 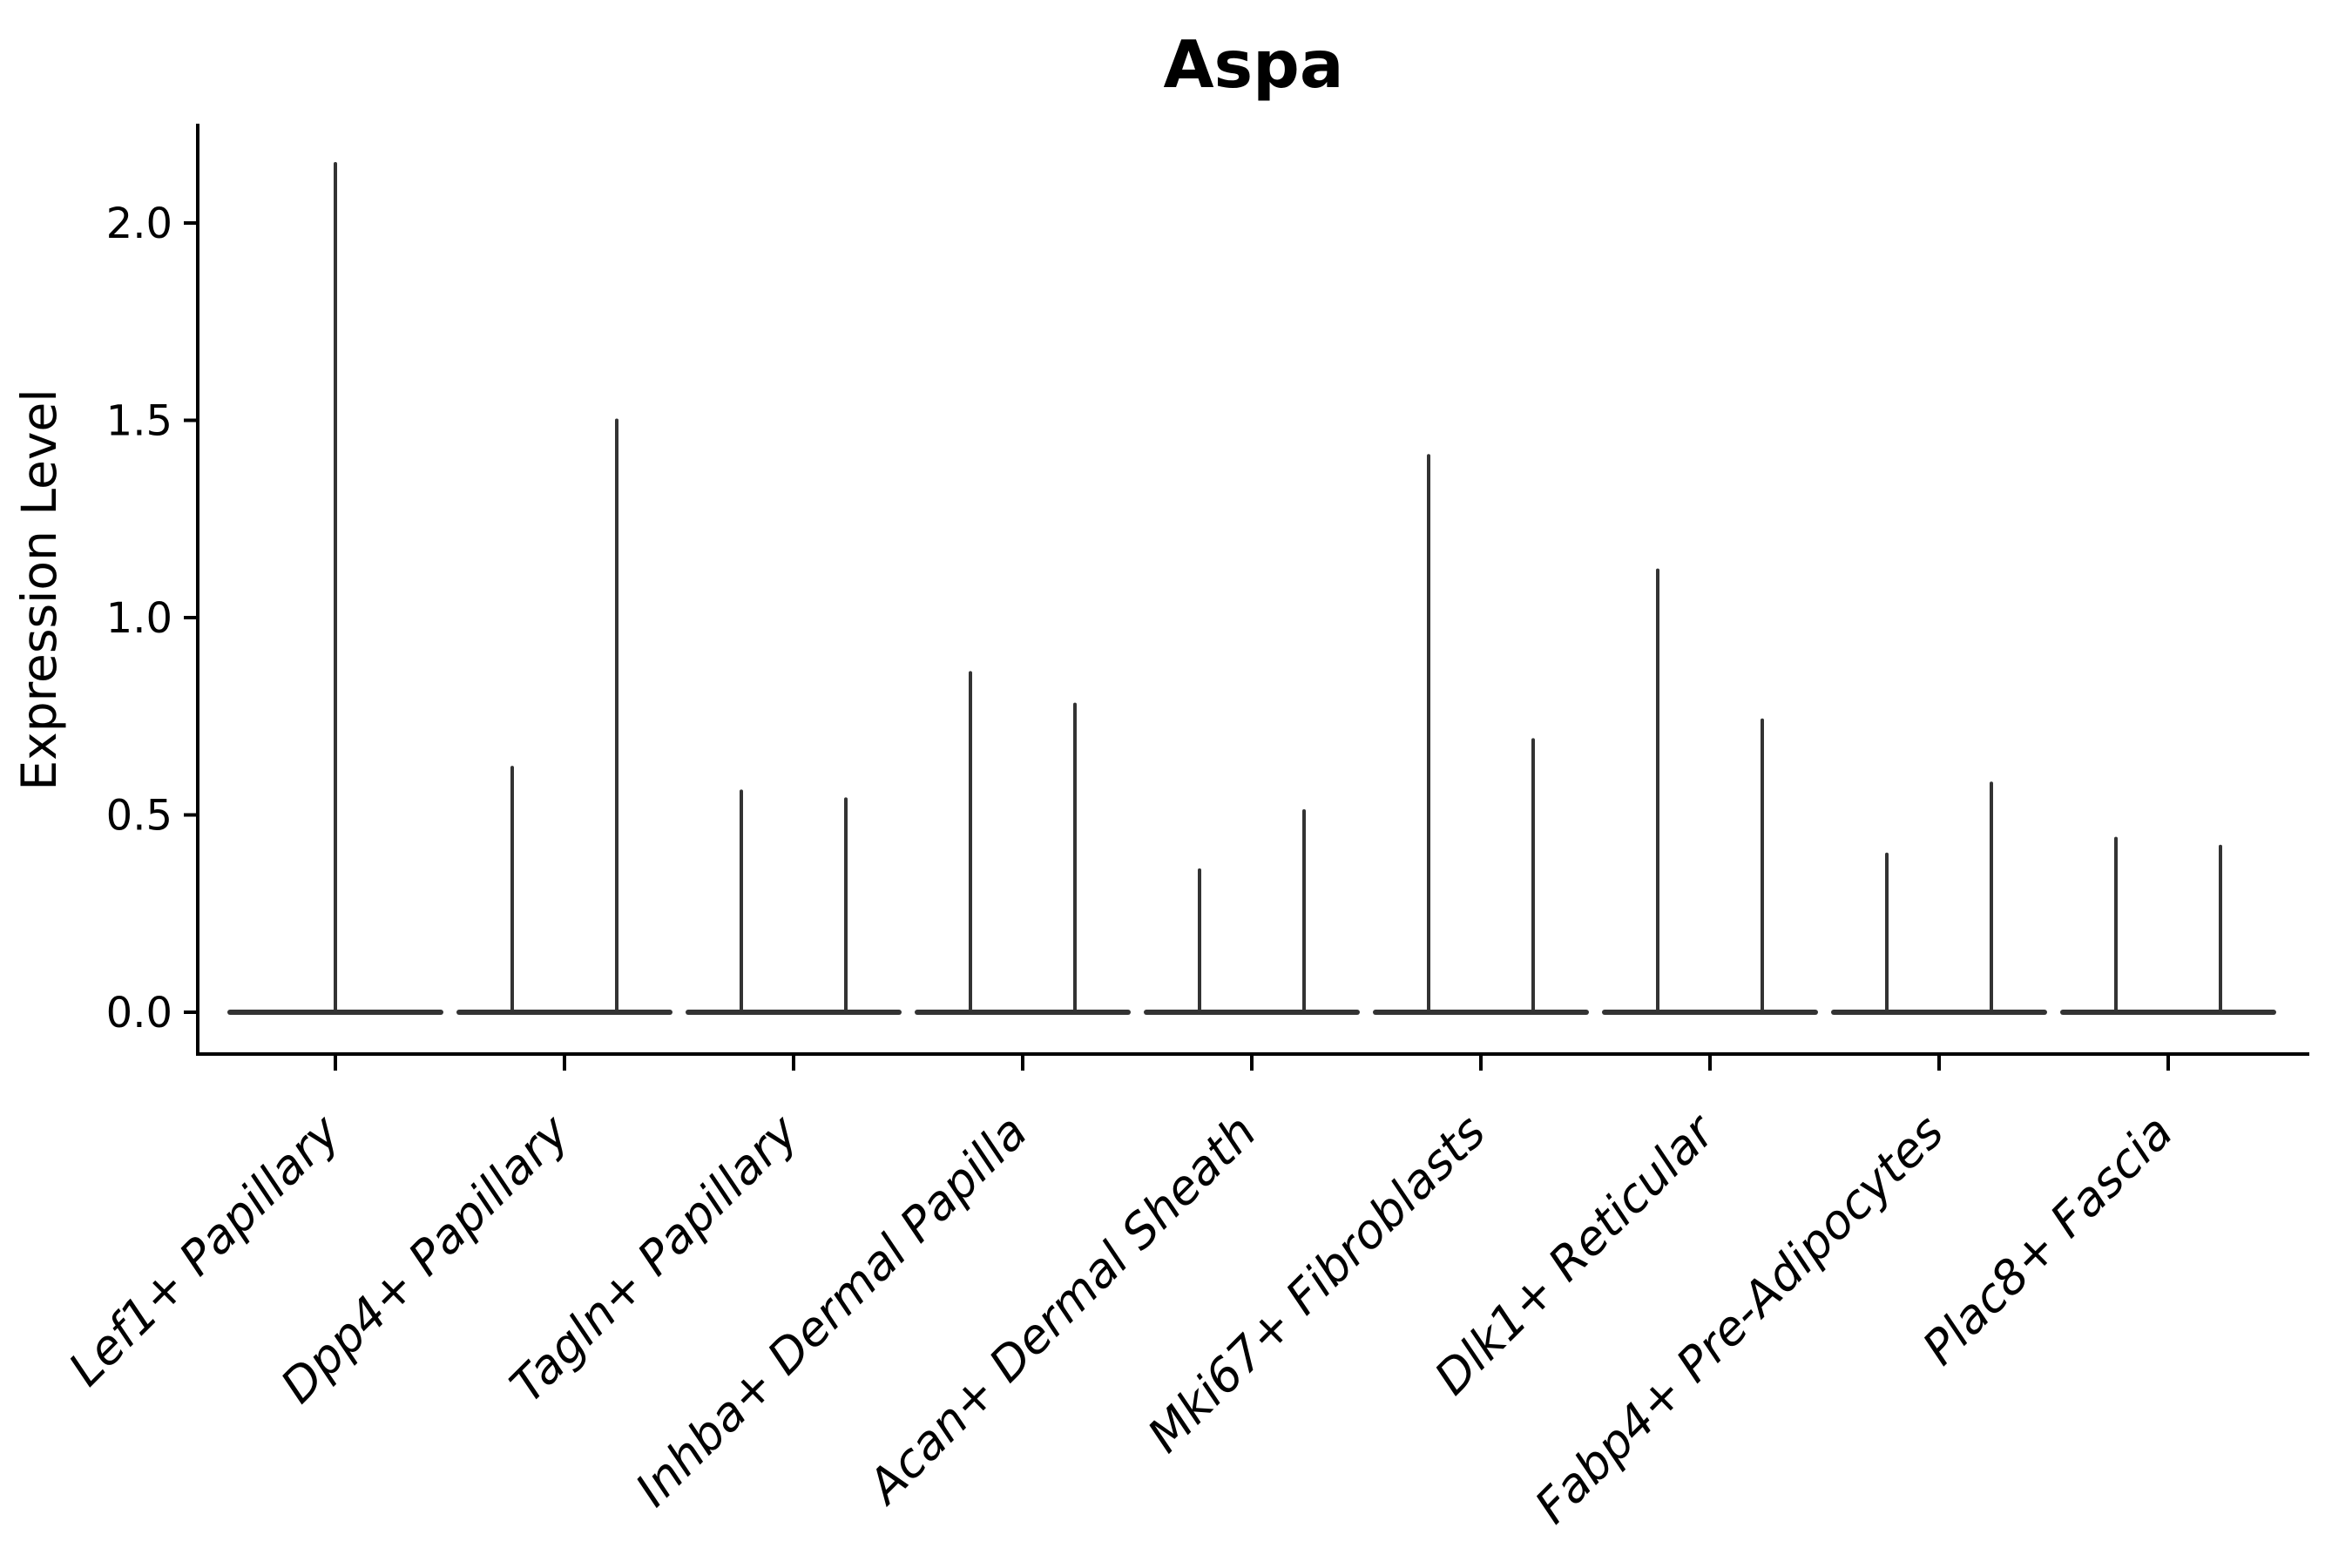 What do you see at coordinates (39, 589) in the screenshot?
I see `y-axis-label: Expression Level` at bounding box center [39, 589].